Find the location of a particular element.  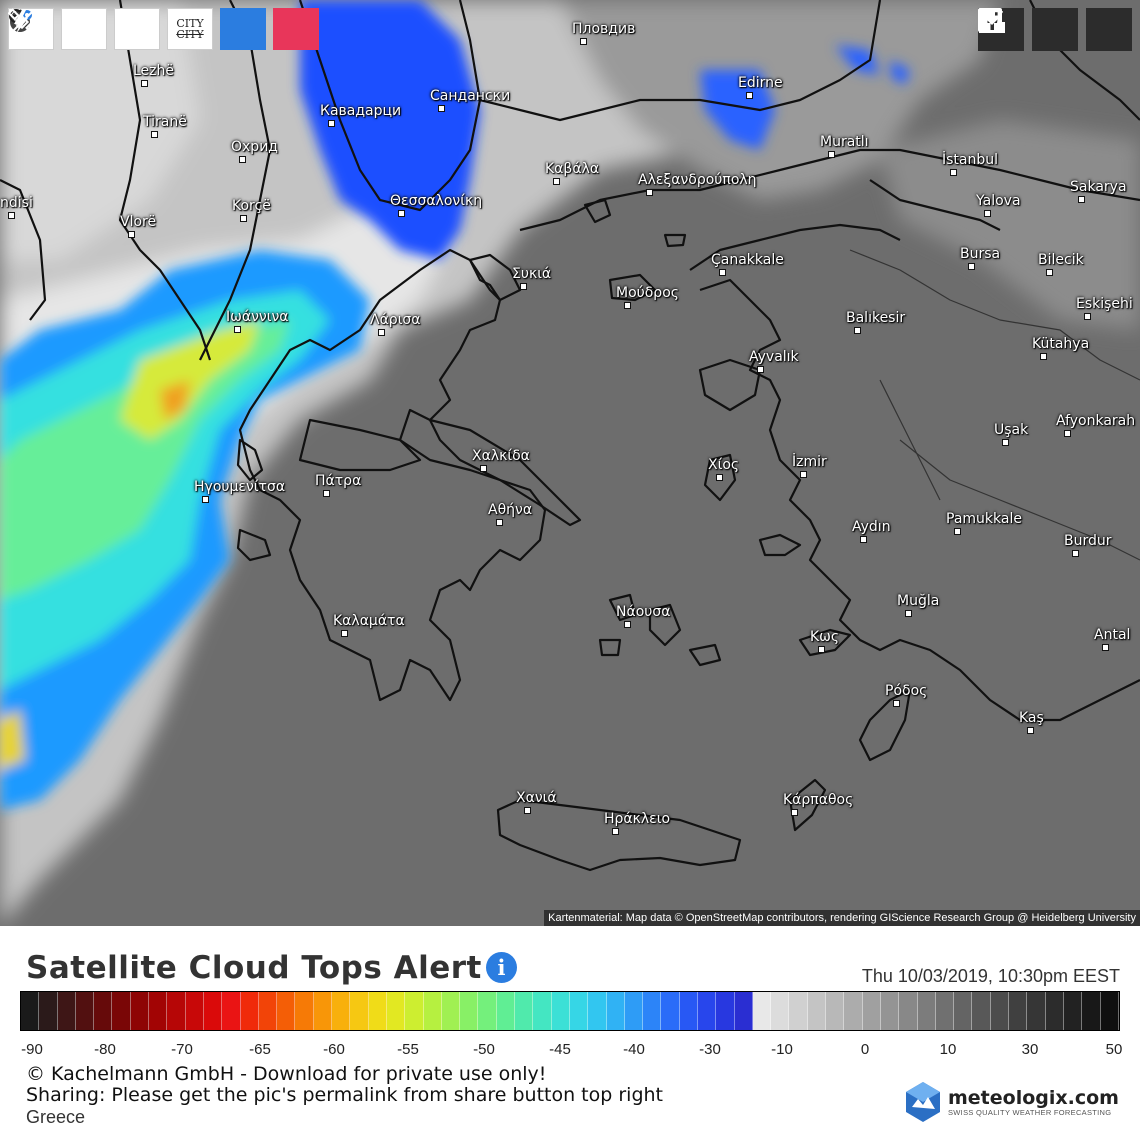

share-bar is located at coordinates (1055, 29).